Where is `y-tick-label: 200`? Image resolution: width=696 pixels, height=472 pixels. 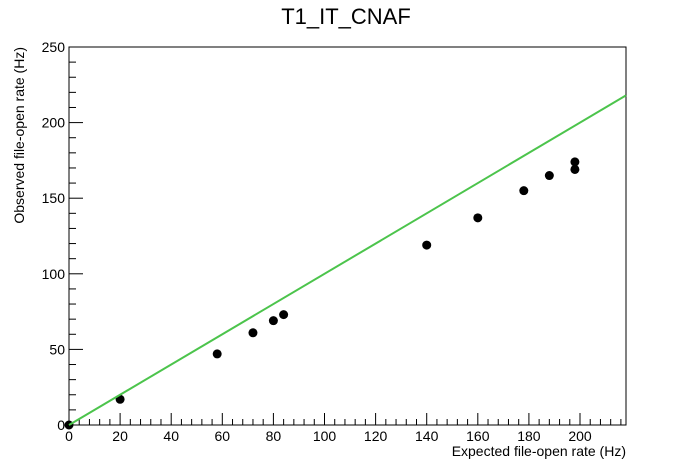 y-tick-label: 200 is located at coordinates (54, 123).